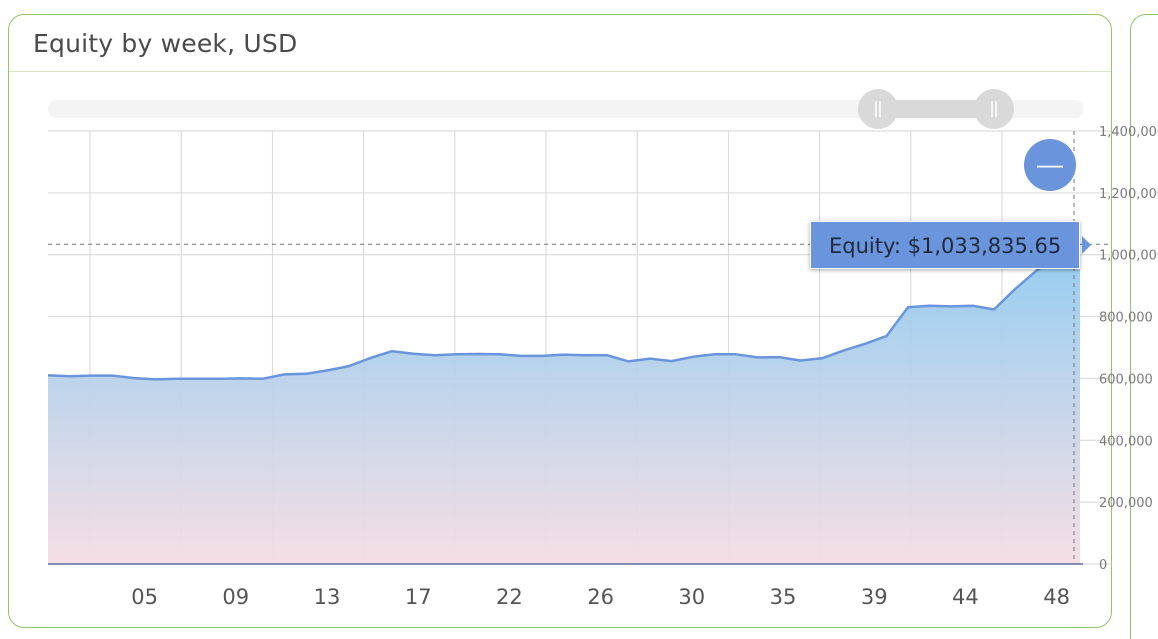 This screenshot has height=639, width=1158. Describe the element at coordinates (560, 43) in the screenshot. I see `card-header: Equity by week, USD` at that location.